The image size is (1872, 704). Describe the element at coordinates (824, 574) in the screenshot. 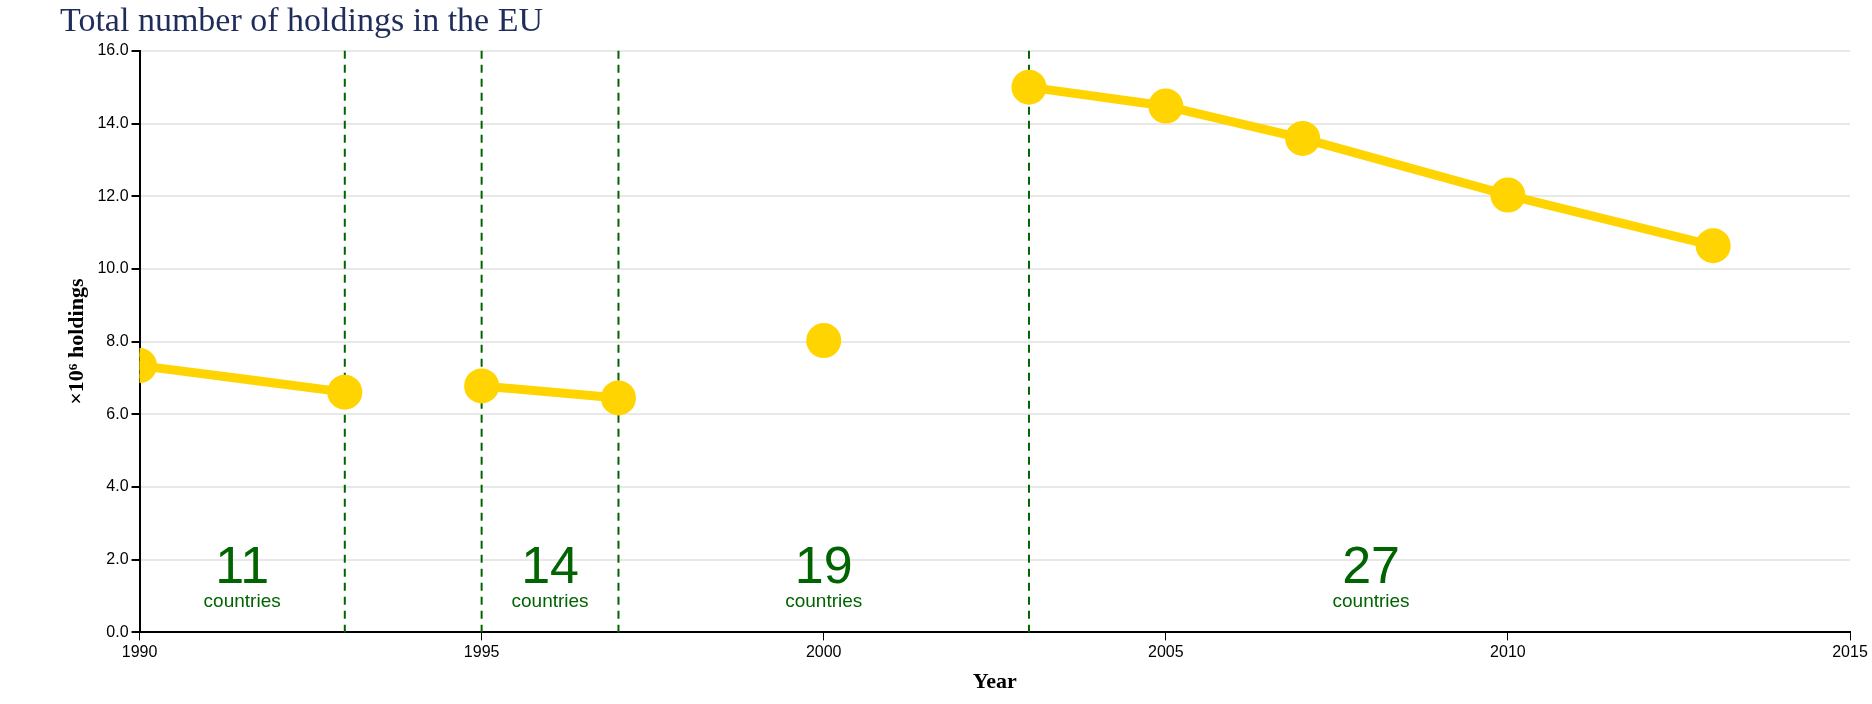

I see `annotation: 19 countries` at that location.